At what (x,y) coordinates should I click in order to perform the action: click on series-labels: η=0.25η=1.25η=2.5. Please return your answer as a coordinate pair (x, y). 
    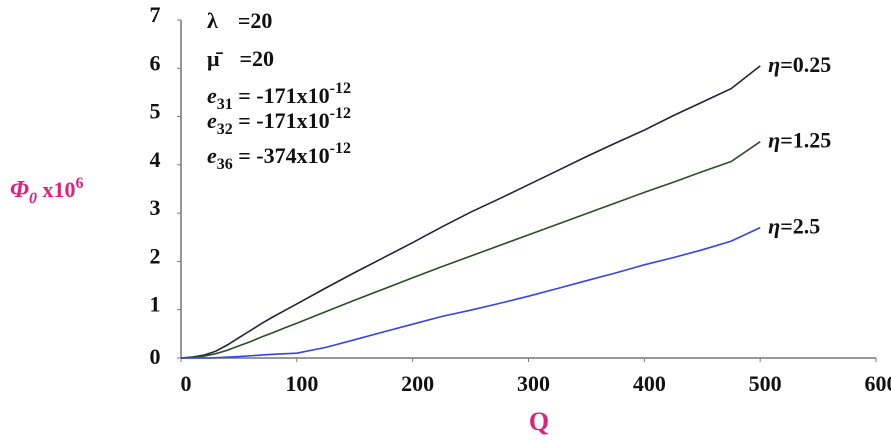
    Looking at the image, I should click on (799, 145).